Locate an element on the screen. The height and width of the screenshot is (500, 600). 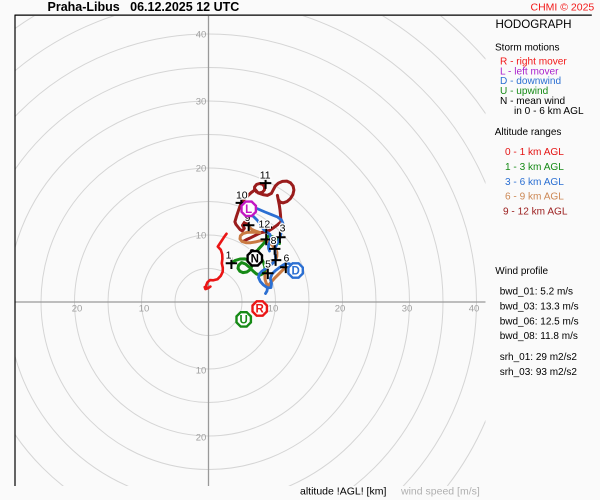
svg-text: bwd_06: 12.5 m/s is located at coordinates (539, 321).